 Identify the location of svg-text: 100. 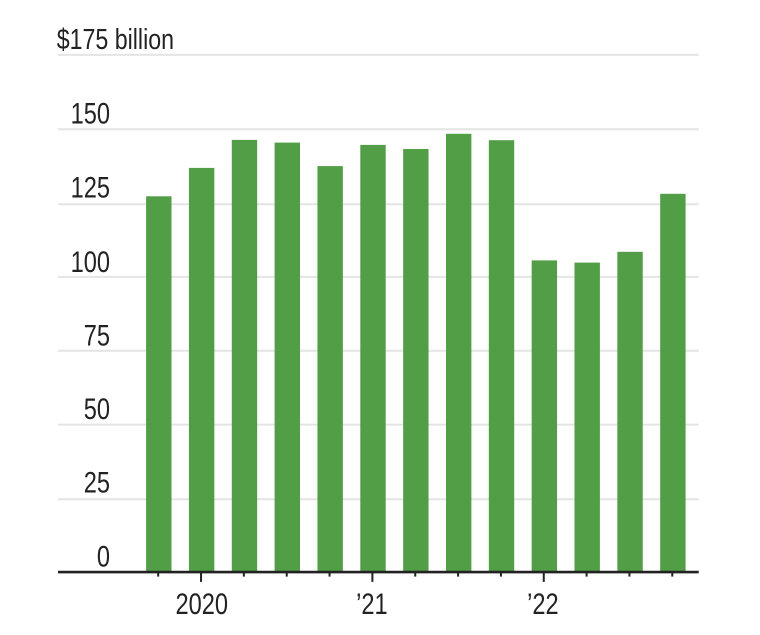
(90, 261).